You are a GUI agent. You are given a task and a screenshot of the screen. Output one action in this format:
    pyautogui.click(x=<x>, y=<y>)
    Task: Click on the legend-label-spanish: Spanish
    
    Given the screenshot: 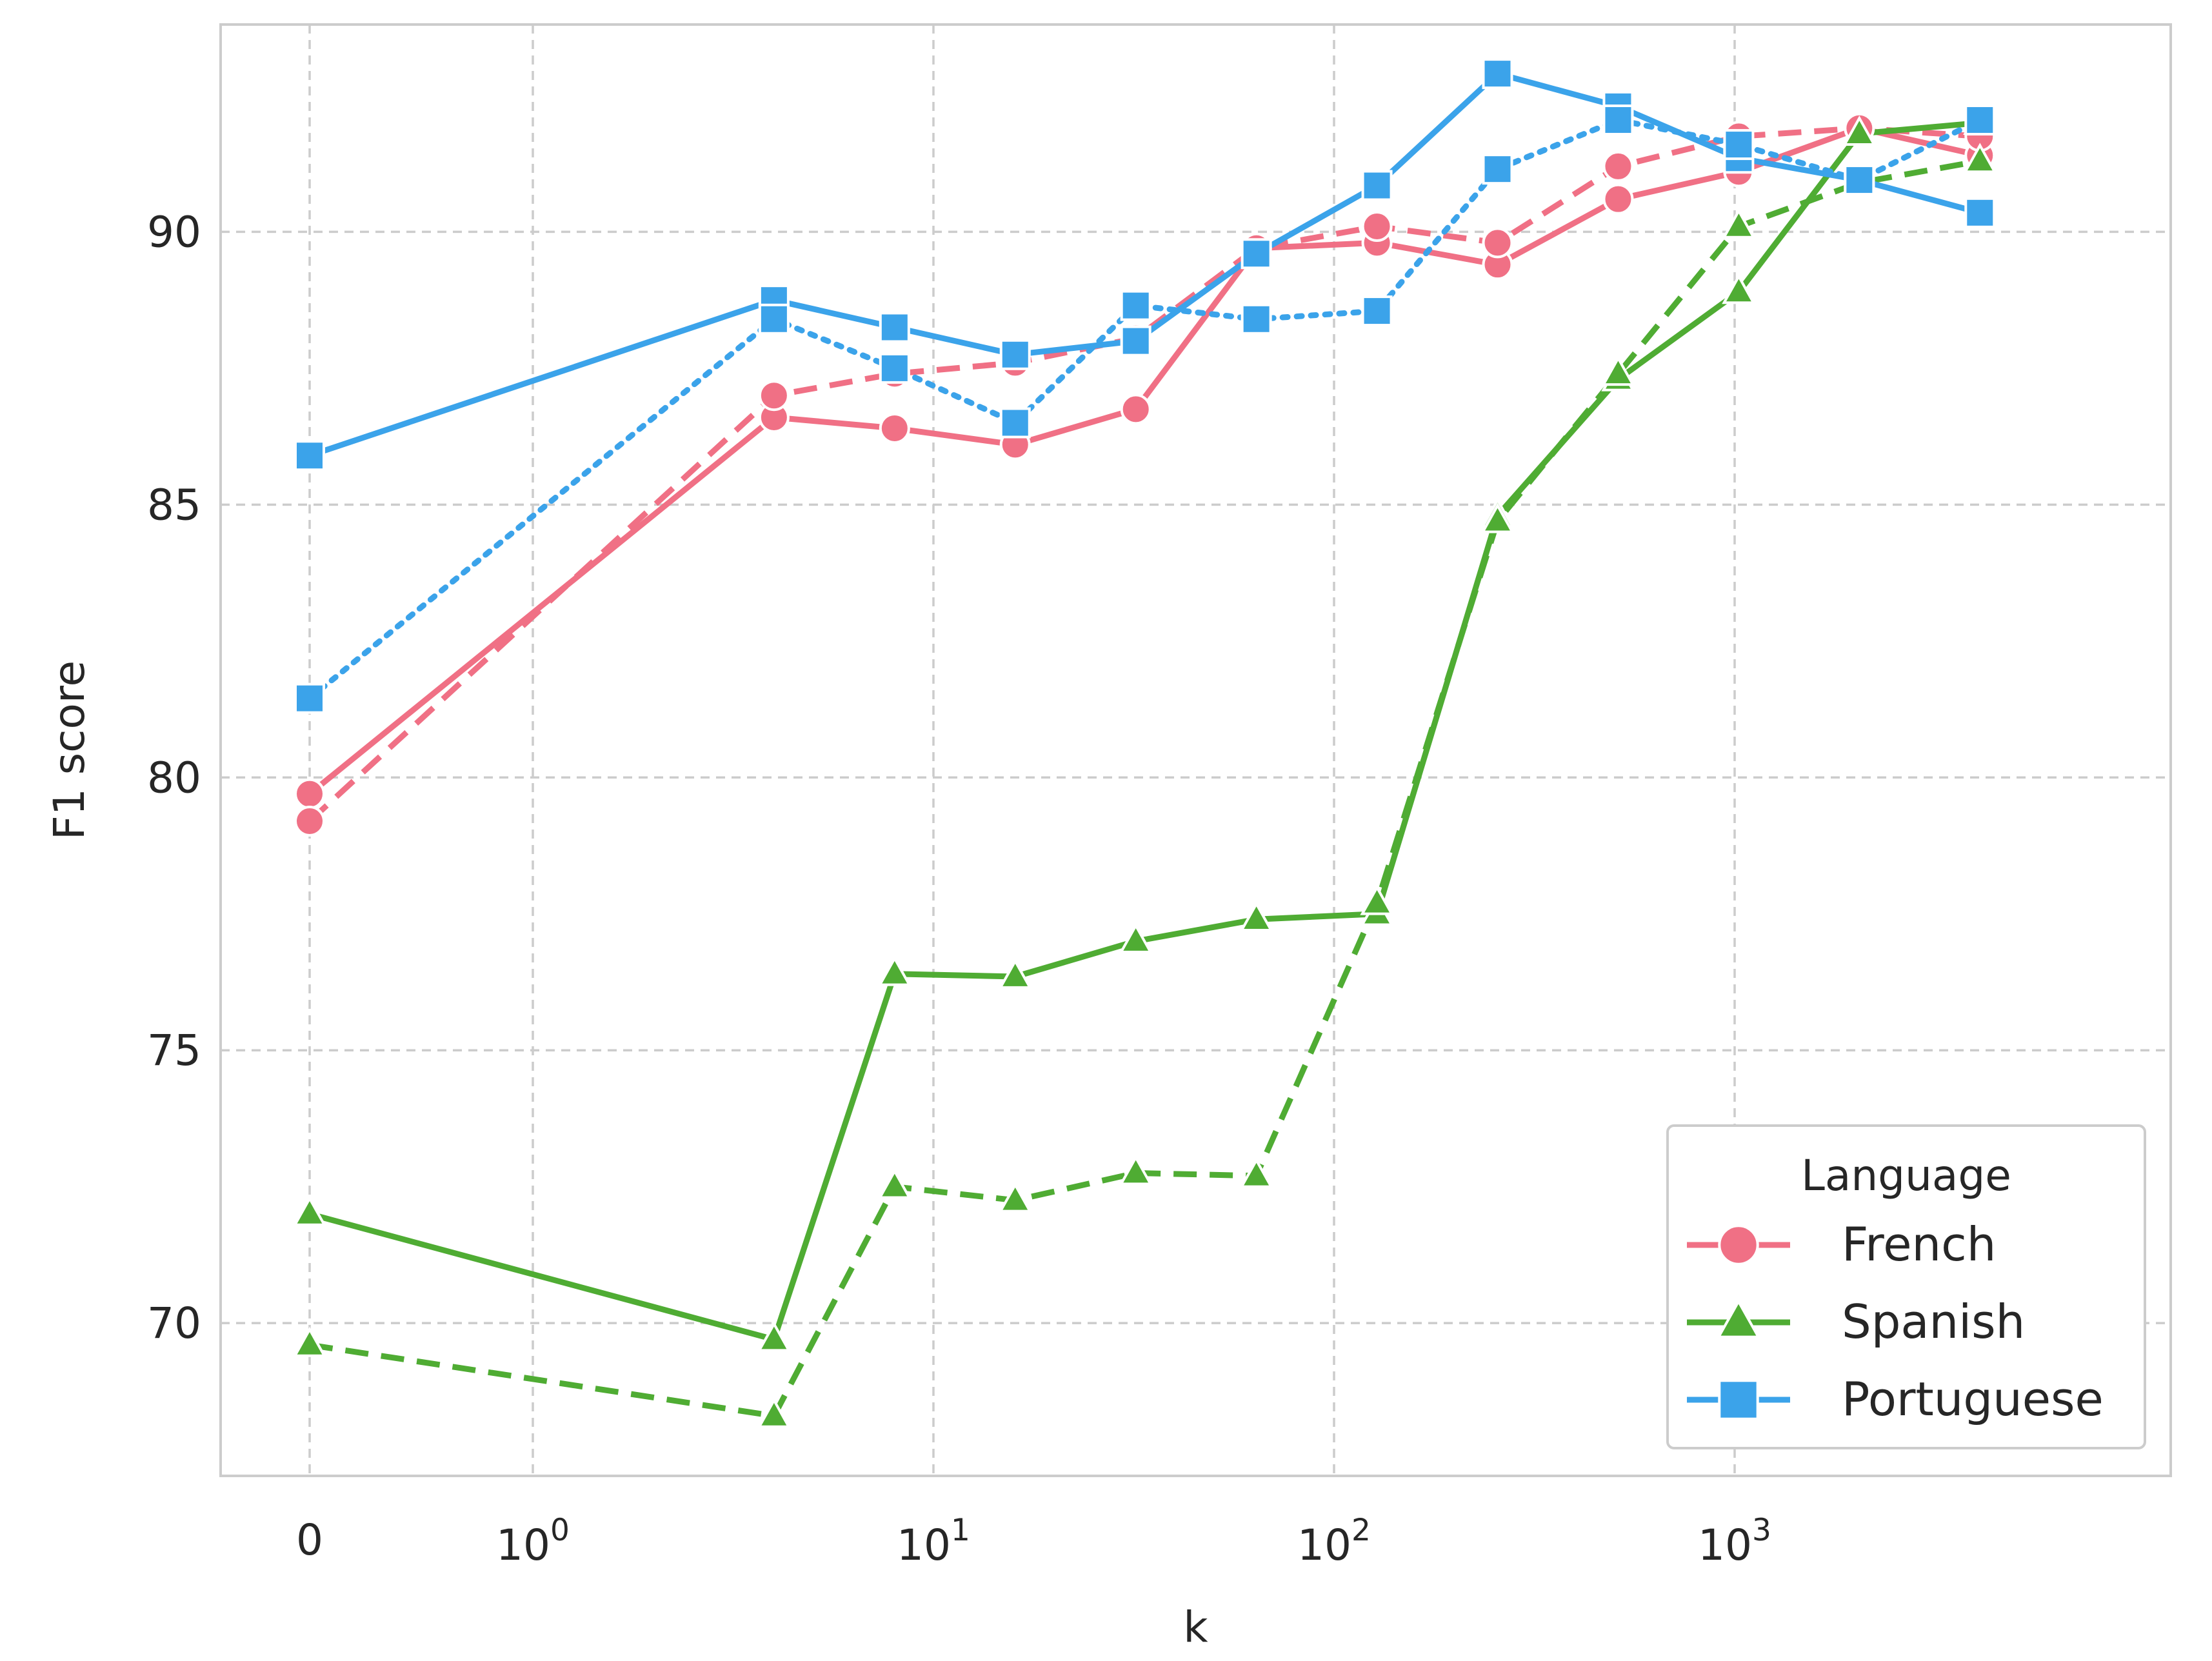 What is the action you would take?
    pyautogui.click(x=1934, y=1322)
    